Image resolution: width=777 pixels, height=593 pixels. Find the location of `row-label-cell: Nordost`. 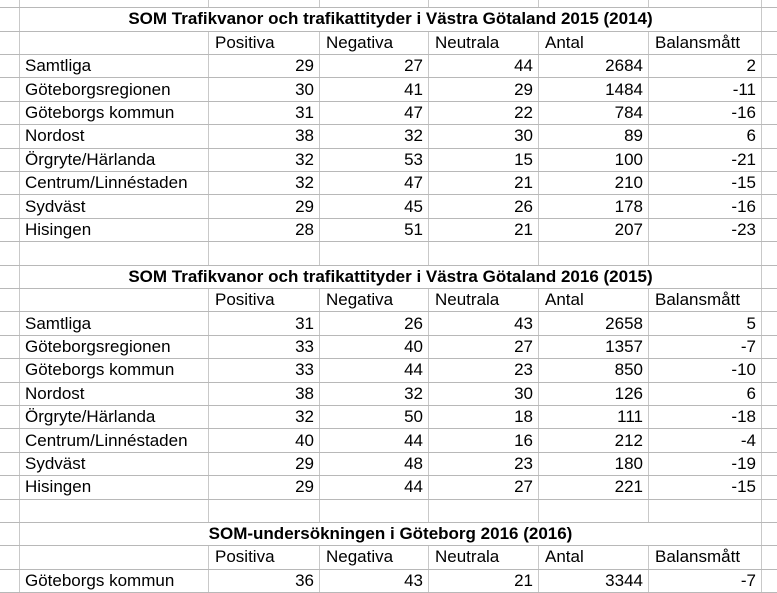

row-label-cell: Nordost is located at coordinates (114, 136).